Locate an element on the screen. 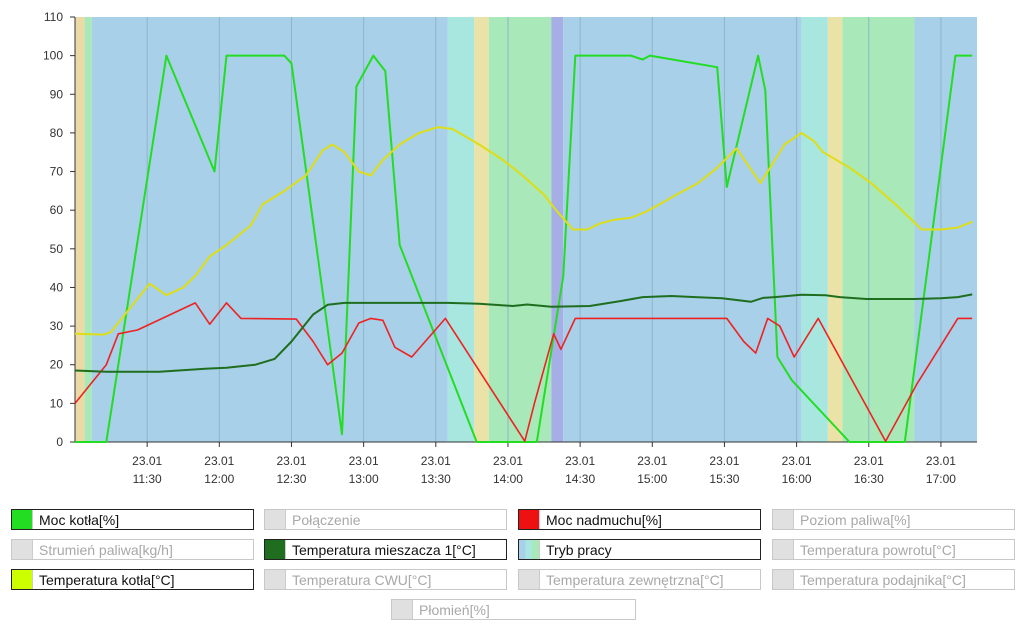 This screenshot has height=629, width=1024. x-tick-label: 17:00 is located at coordinates (941, 479).